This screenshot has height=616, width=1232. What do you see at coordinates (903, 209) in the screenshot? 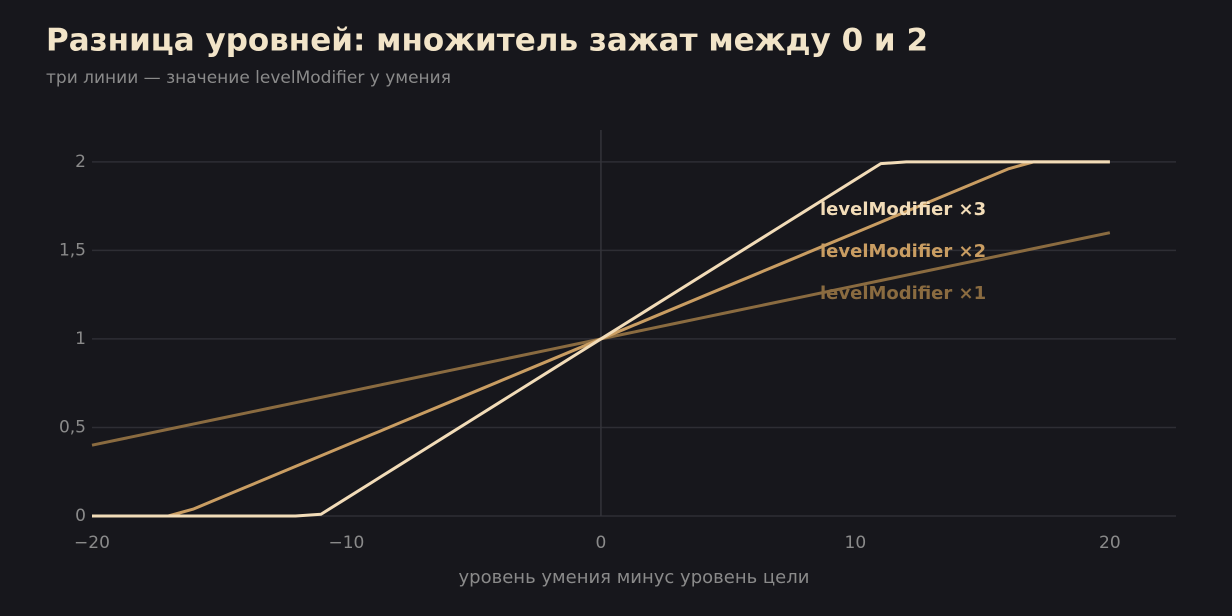
I see `series-label: levelModifier ×3` at bounding box center [903, 209].